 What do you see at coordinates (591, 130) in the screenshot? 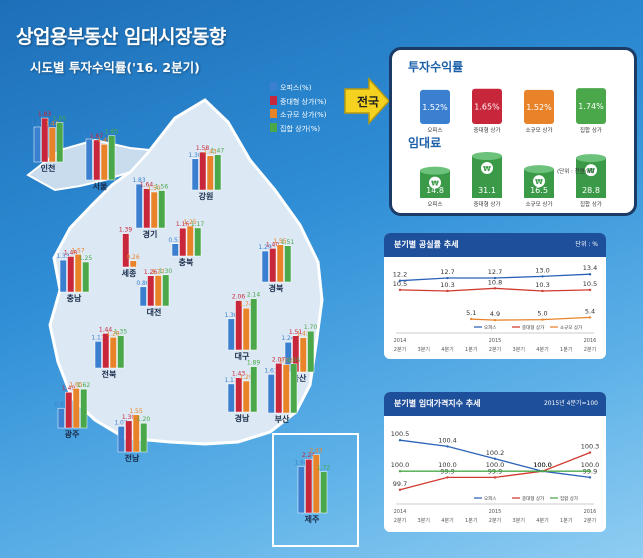
I see `roi-label: 집합 상가` at bounding box center [591, 130].